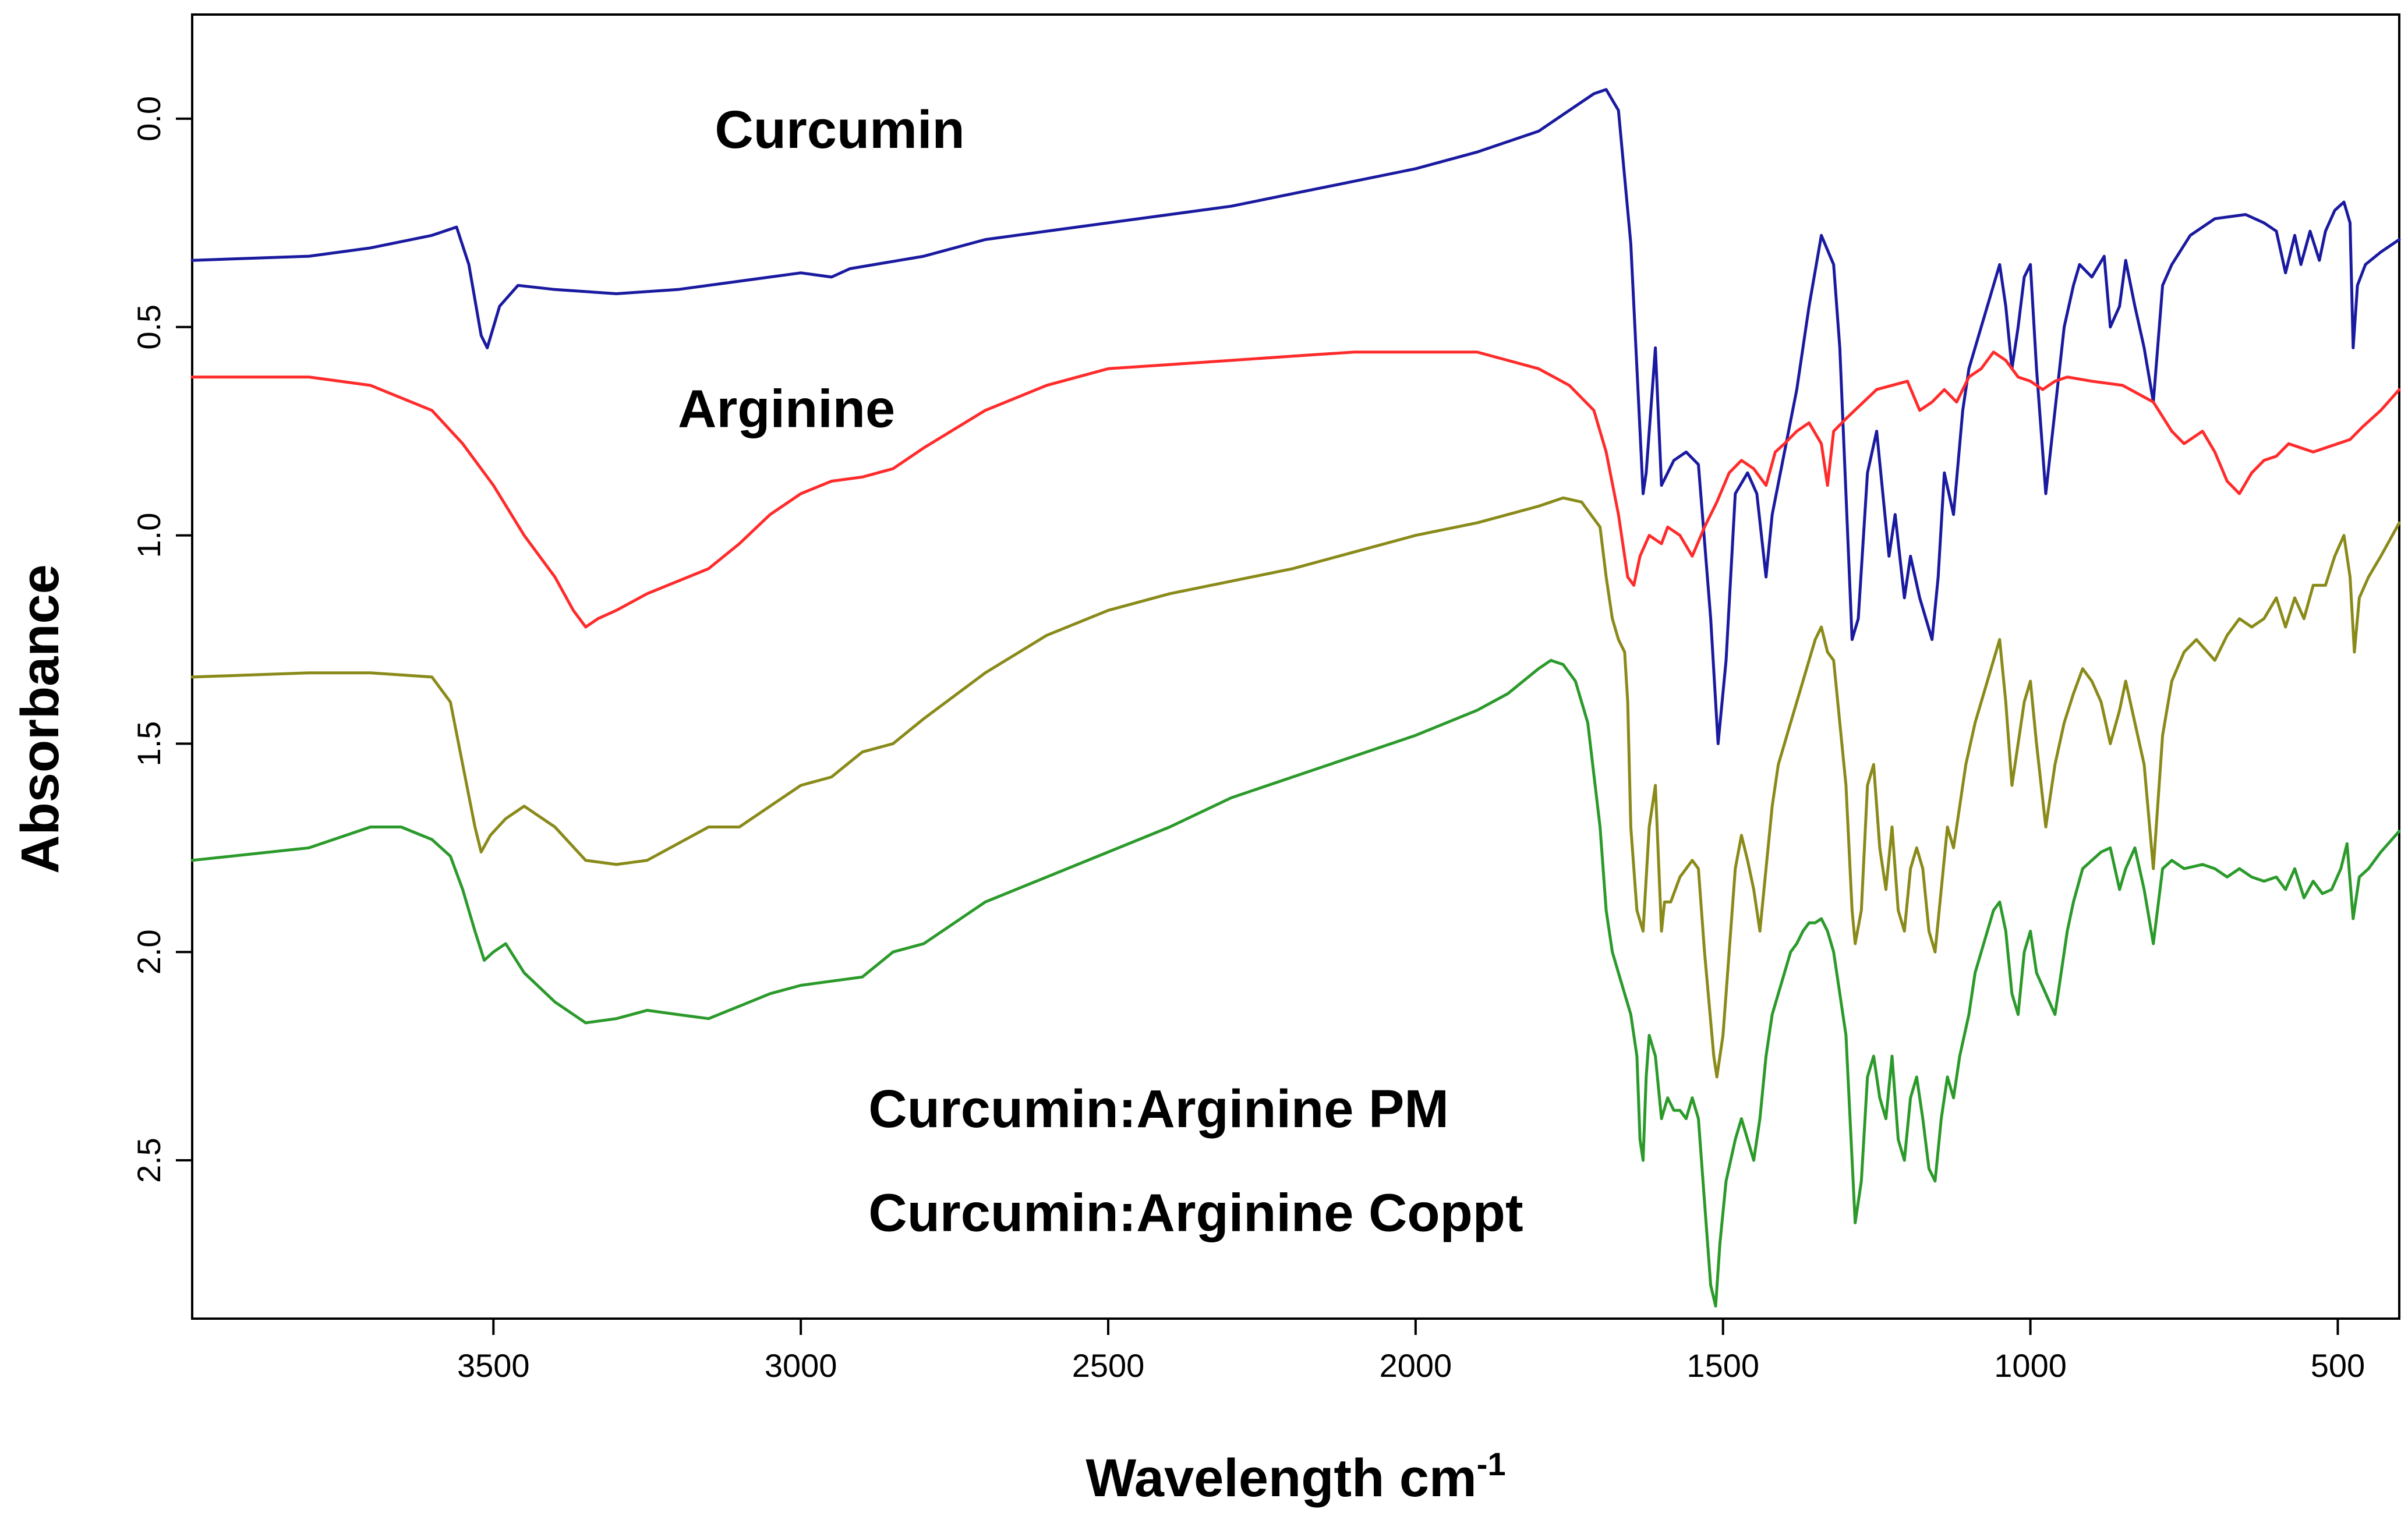  What do you see at coordinates (786, 408) in the screenshot?
I see `series-label-arginine: Arginine` at bounding box center [786, 408].